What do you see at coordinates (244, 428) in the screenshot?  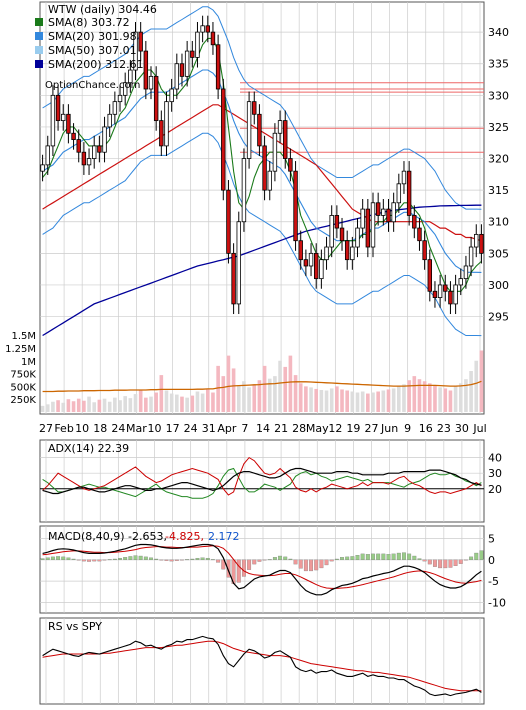 I see `x-tick-label: 7` at bounding box center [244, 428].